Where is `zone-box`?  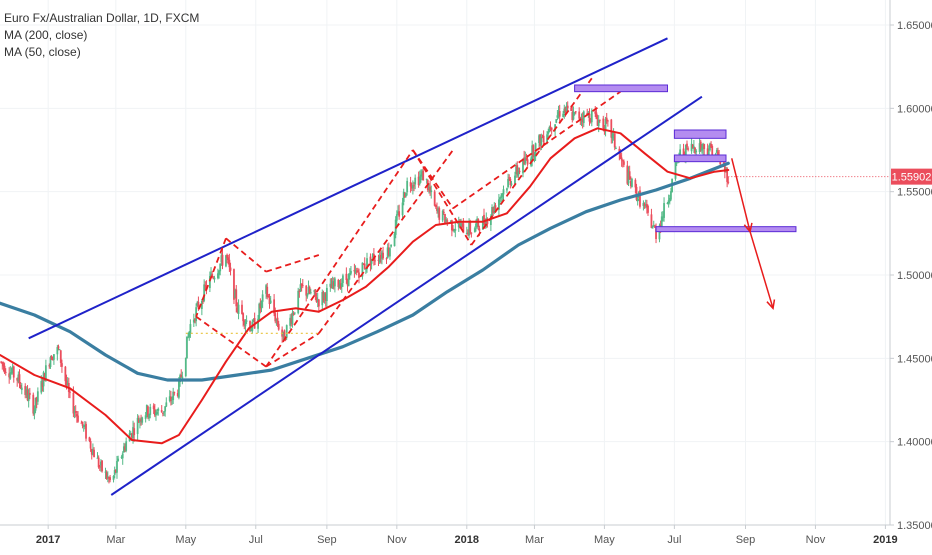 zone-box is located at coordinates (621, 88).